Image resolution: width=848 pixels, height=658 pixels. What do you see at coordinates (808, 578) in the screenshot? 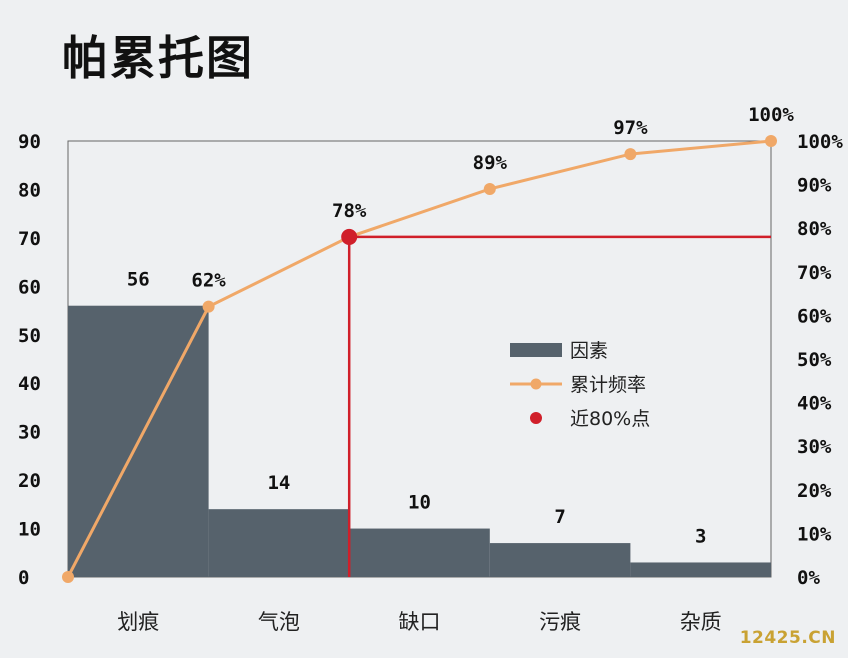
I see `right-tick-label: 0%` at bounding box center [808, 578].